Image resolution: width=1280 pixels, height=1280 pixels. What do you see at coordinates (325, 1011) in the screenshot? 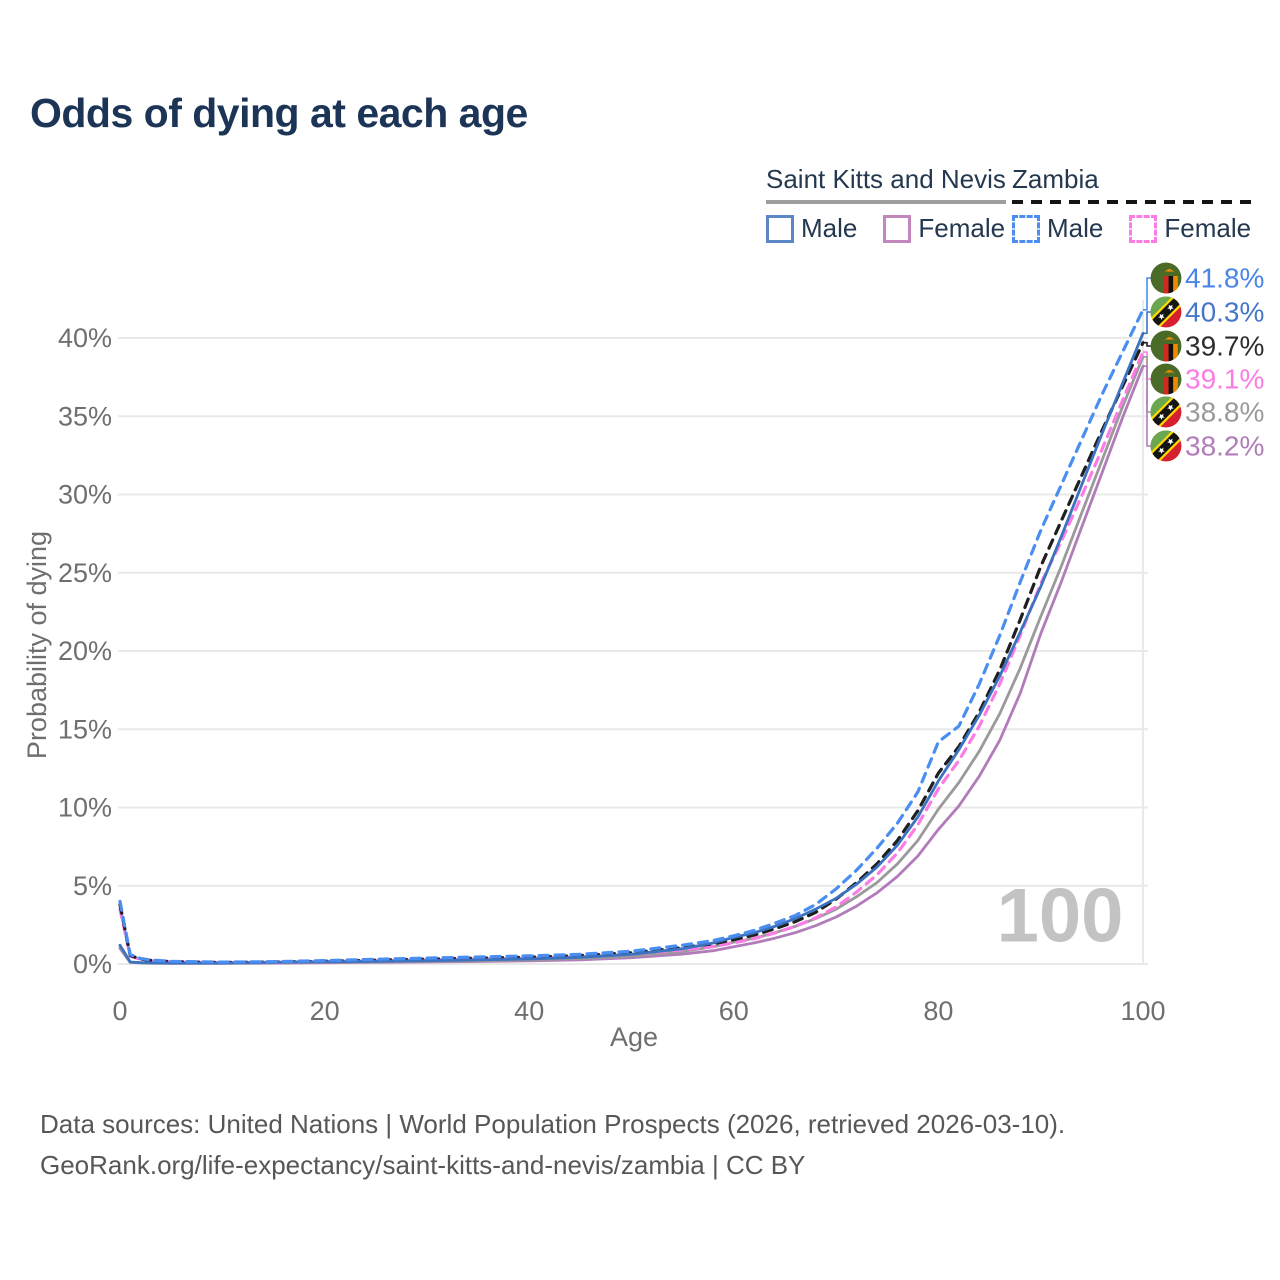
I see `x-tick-label: 20` at bounding box center [325, 1011].